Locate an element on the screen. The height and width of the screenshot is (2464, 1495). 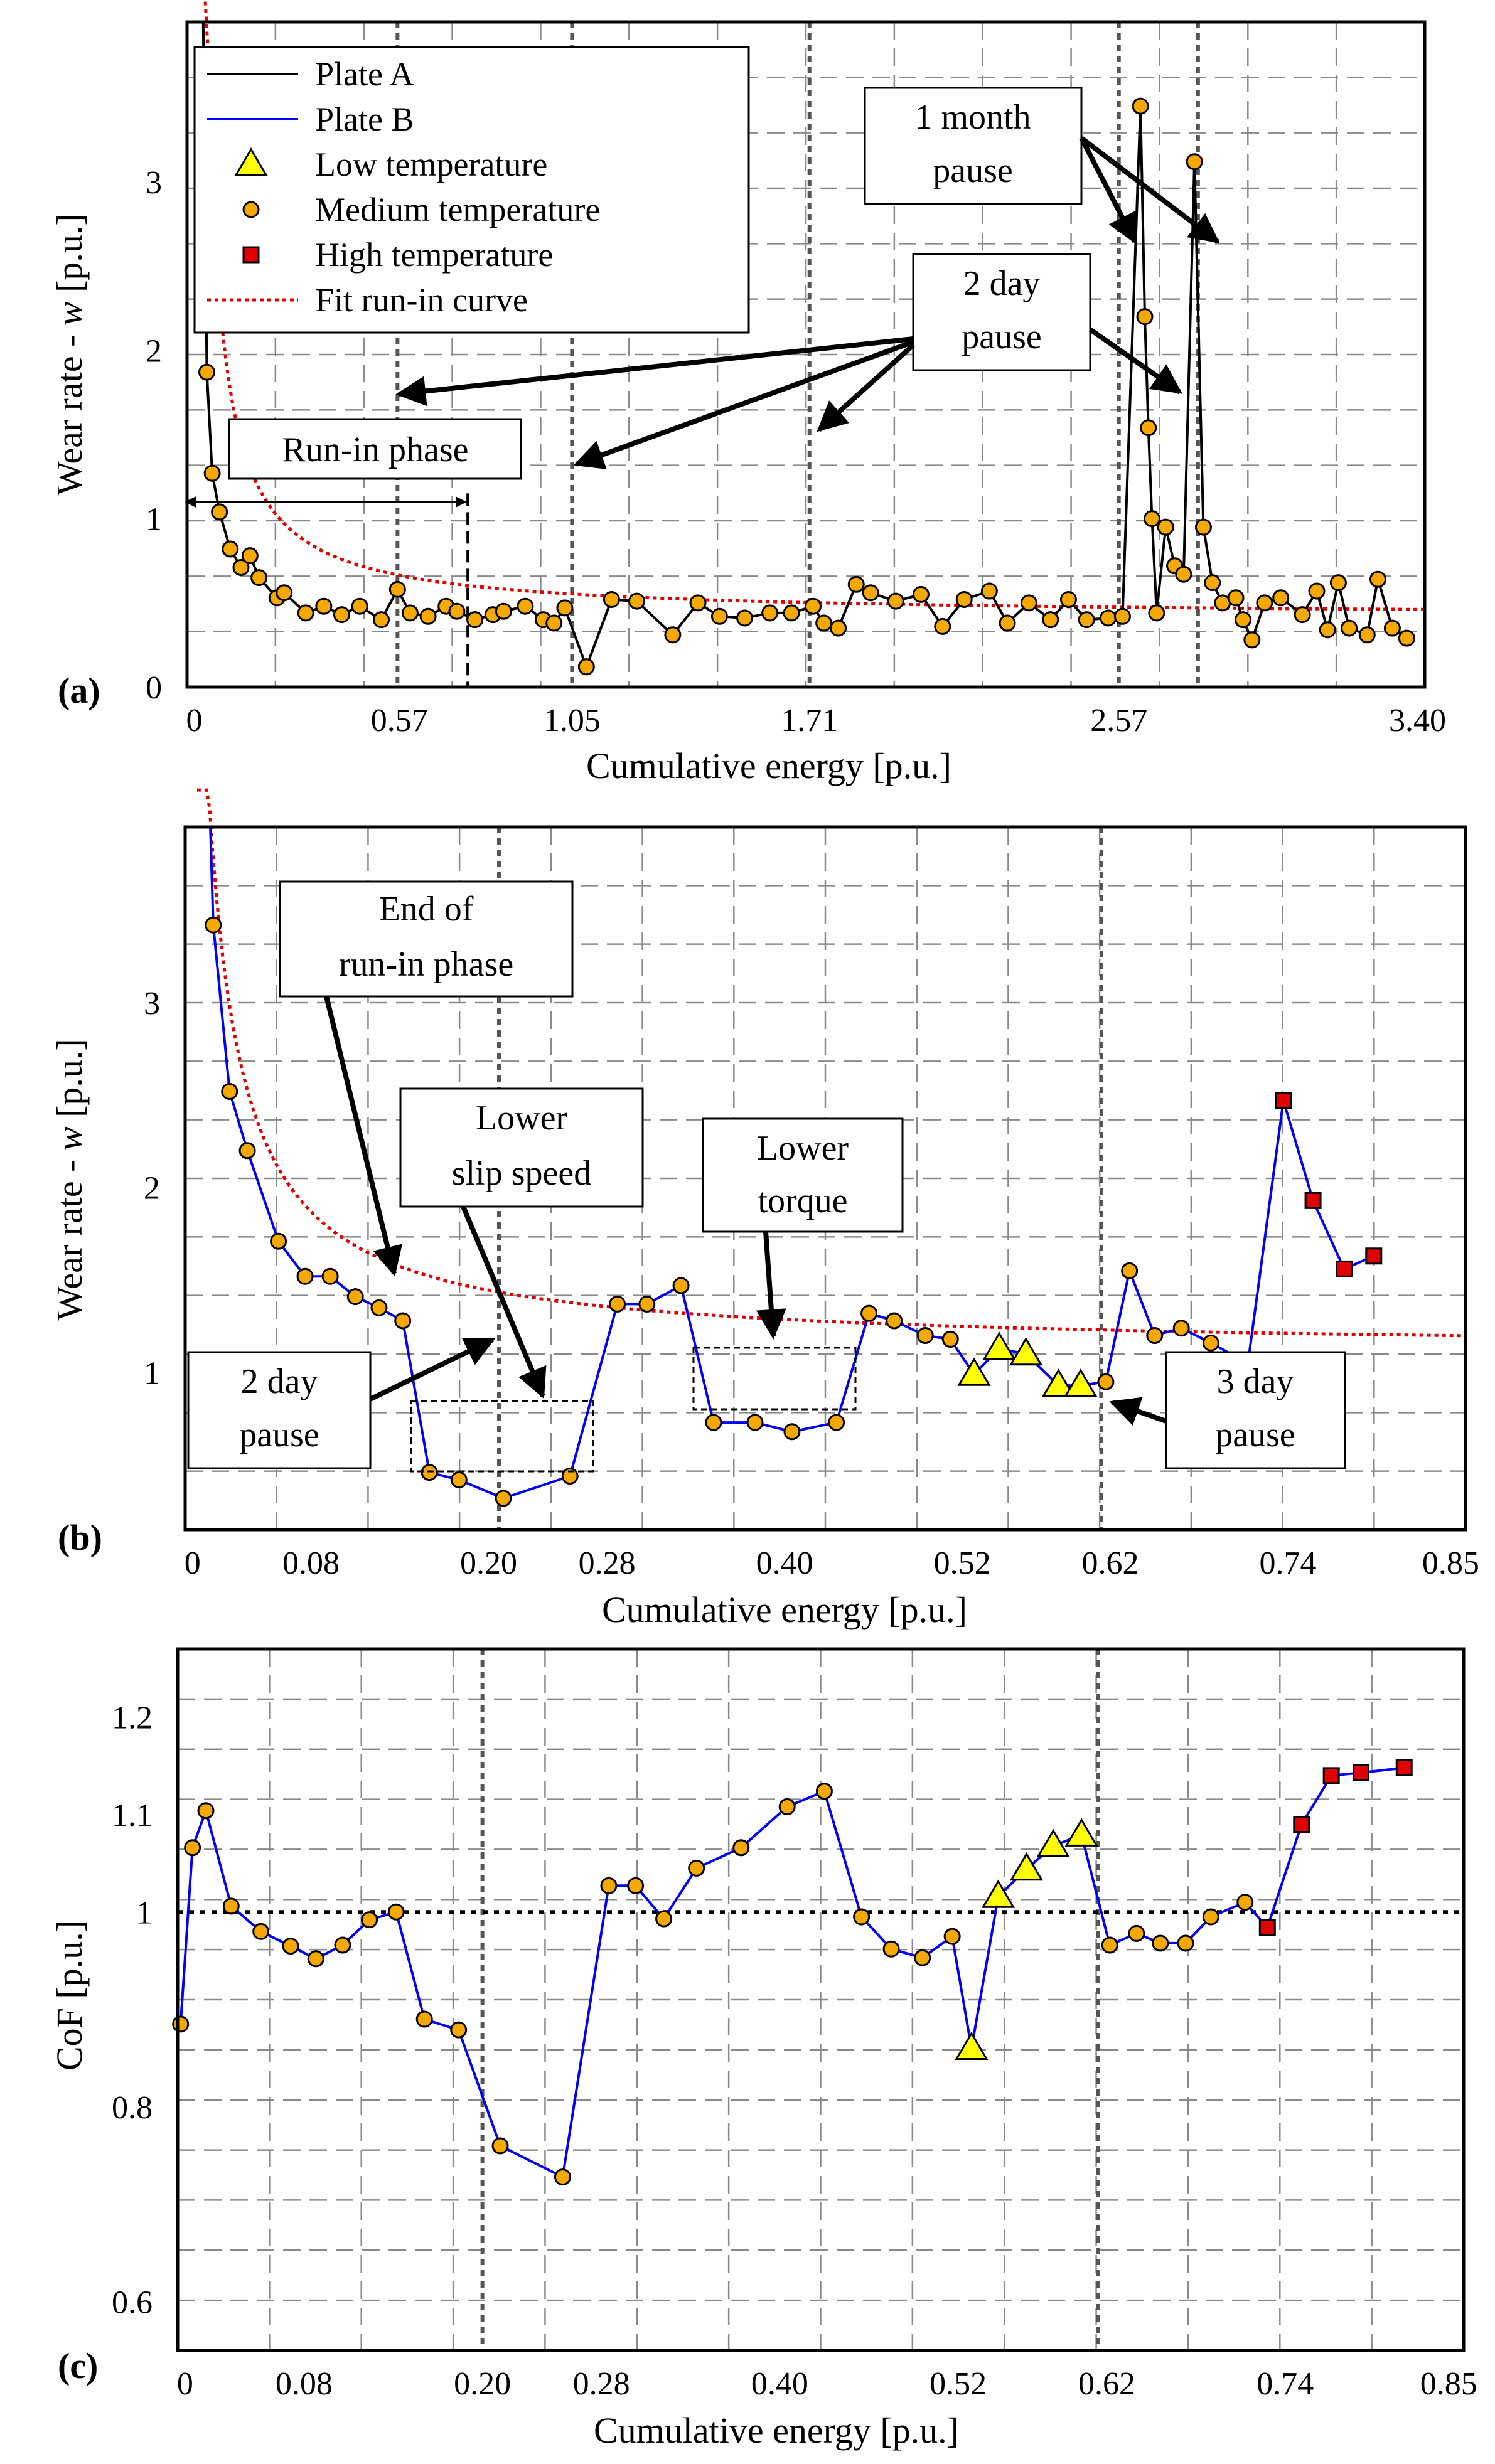
y-tick-label: 1 is located at coordinates (144, 1913).